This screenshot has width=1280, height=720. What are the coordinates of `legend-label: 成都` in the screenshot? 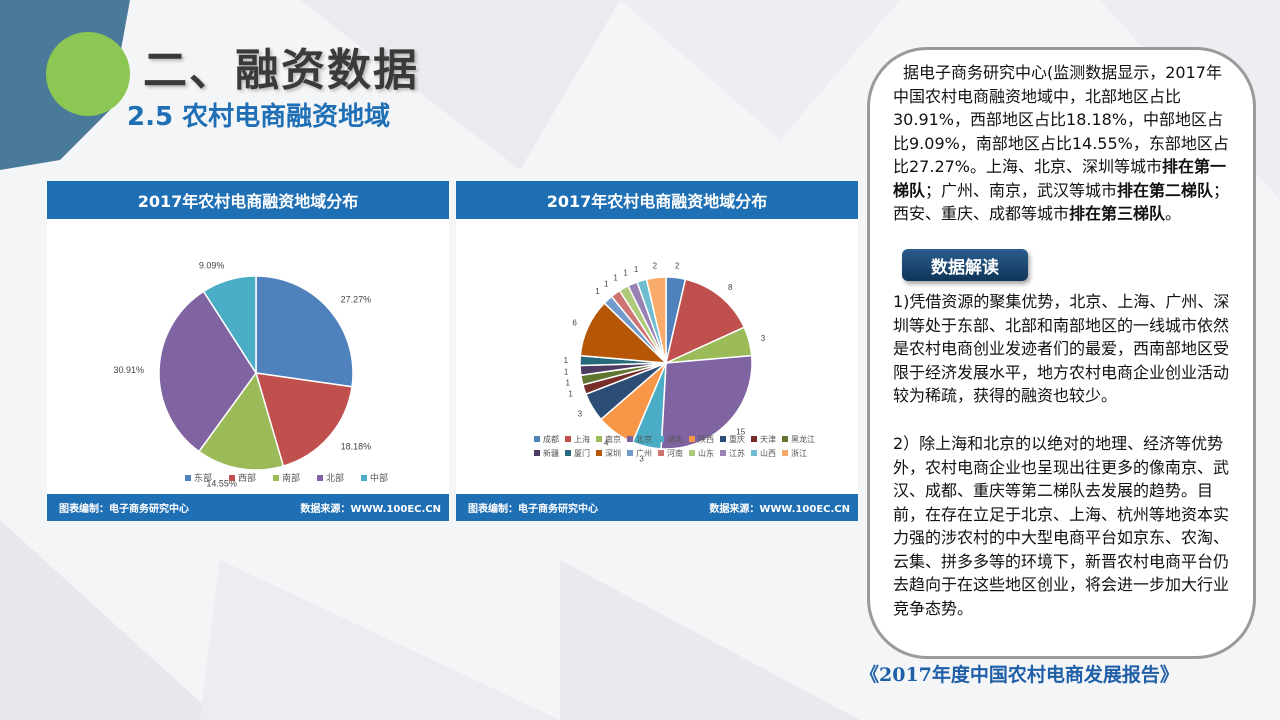 It's located at (551, 439).